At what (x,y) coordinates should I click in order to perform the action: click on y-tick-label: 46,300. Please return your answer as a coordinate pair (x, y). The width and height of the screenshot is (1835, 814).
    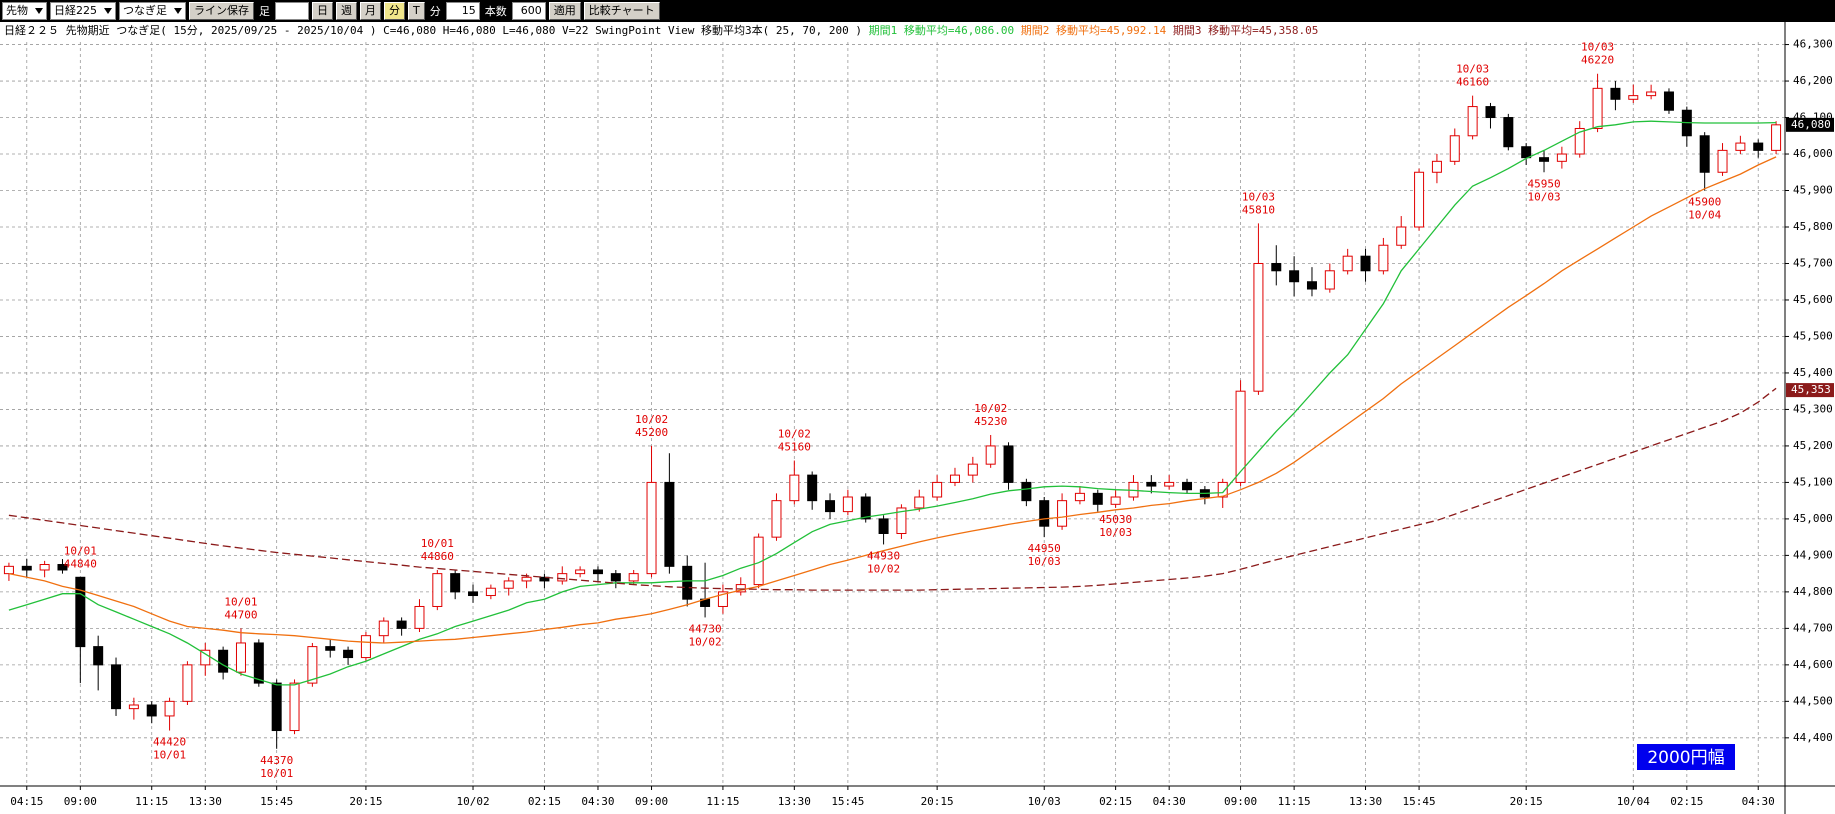
    Looking at the image, I should click on (1813, 44).